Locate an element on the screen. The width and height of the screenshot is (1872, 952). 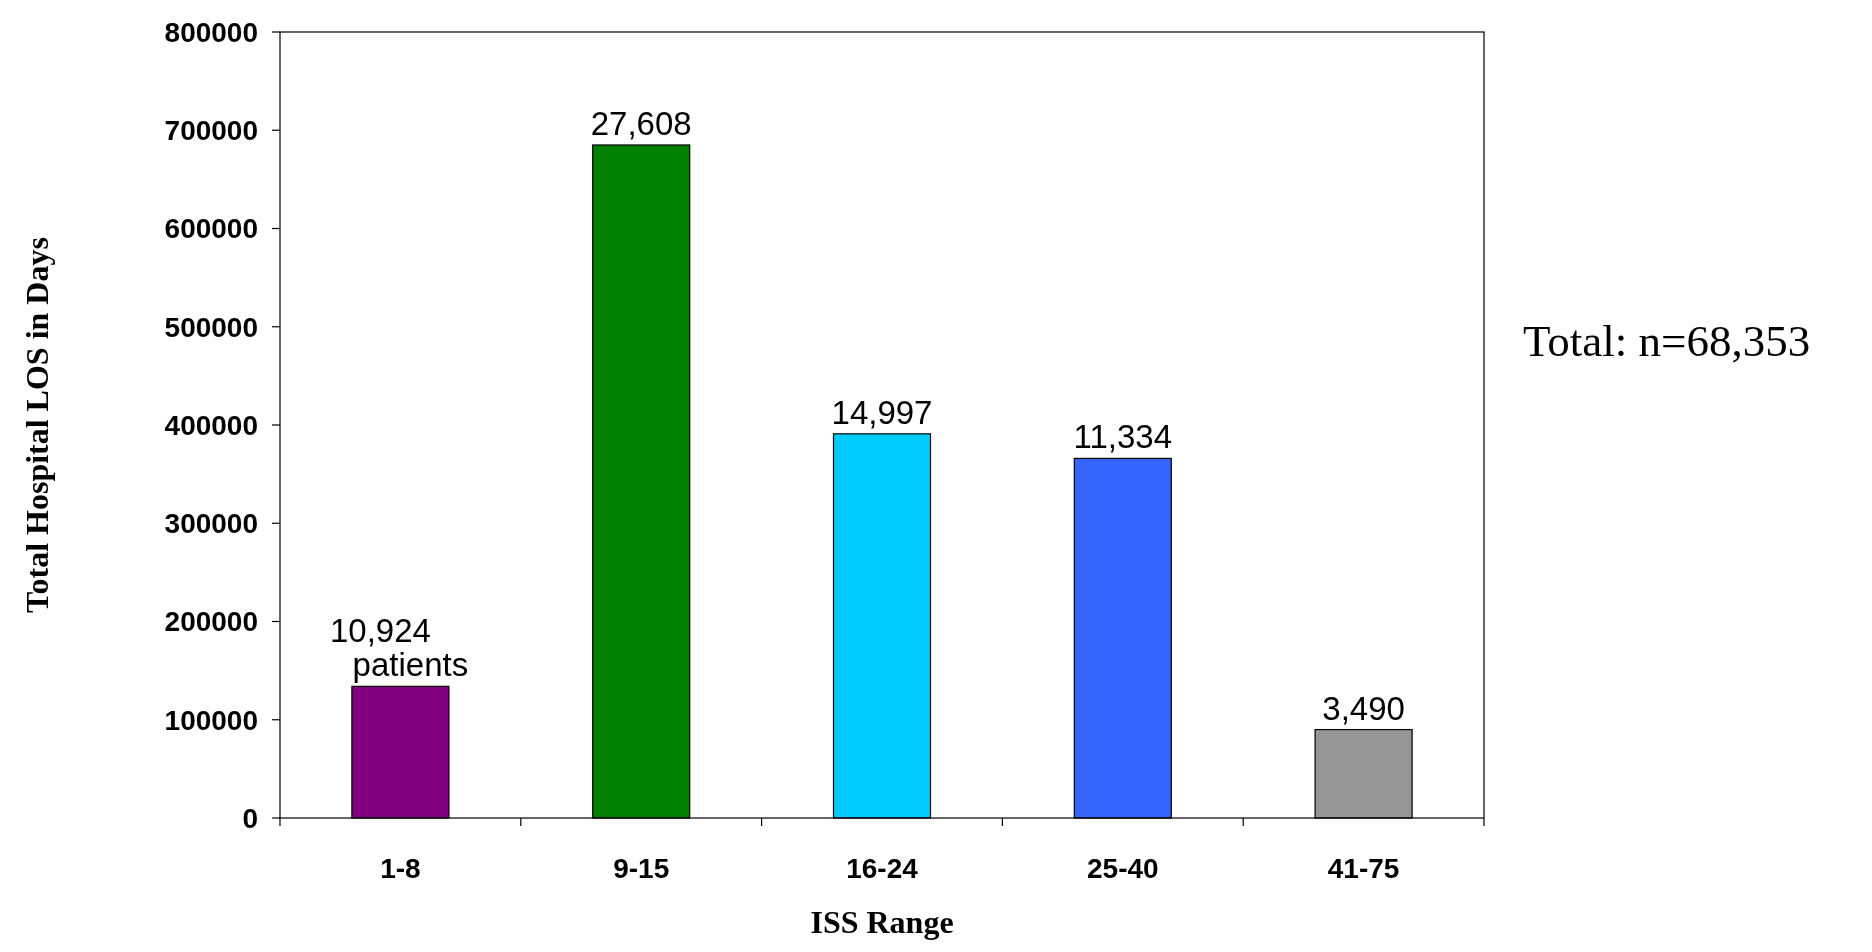
y-axis-title: Total Hospital LOS in Days is located at coordinates (37, 425).